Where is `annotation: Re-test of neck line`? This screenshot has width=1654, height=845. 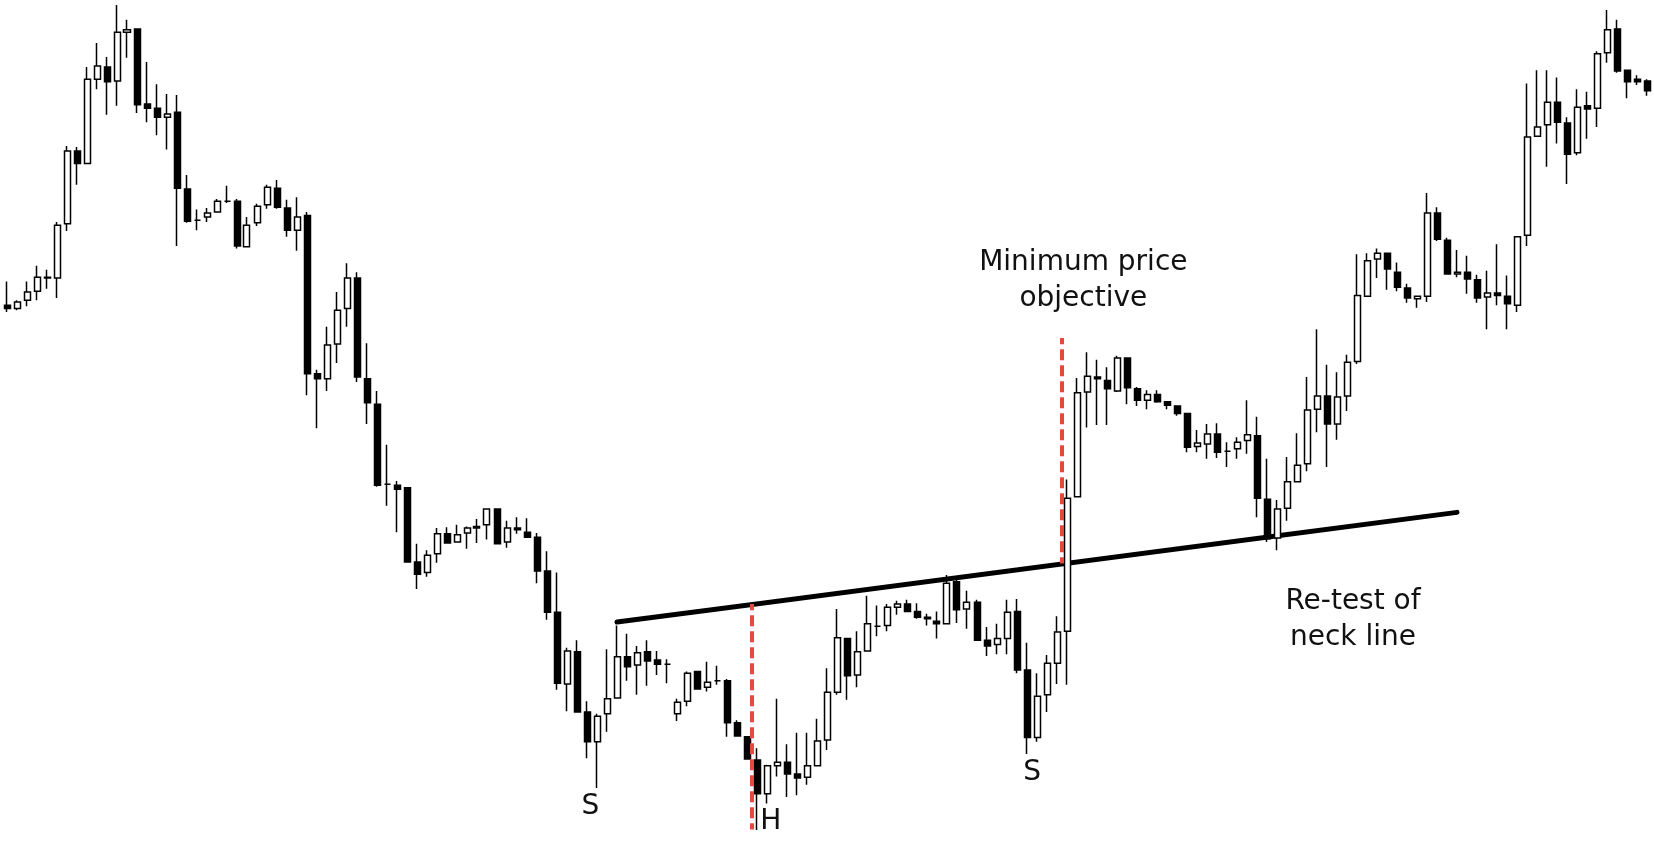 annotation: Re-test of neck line is located at coordinates (1353, 617).